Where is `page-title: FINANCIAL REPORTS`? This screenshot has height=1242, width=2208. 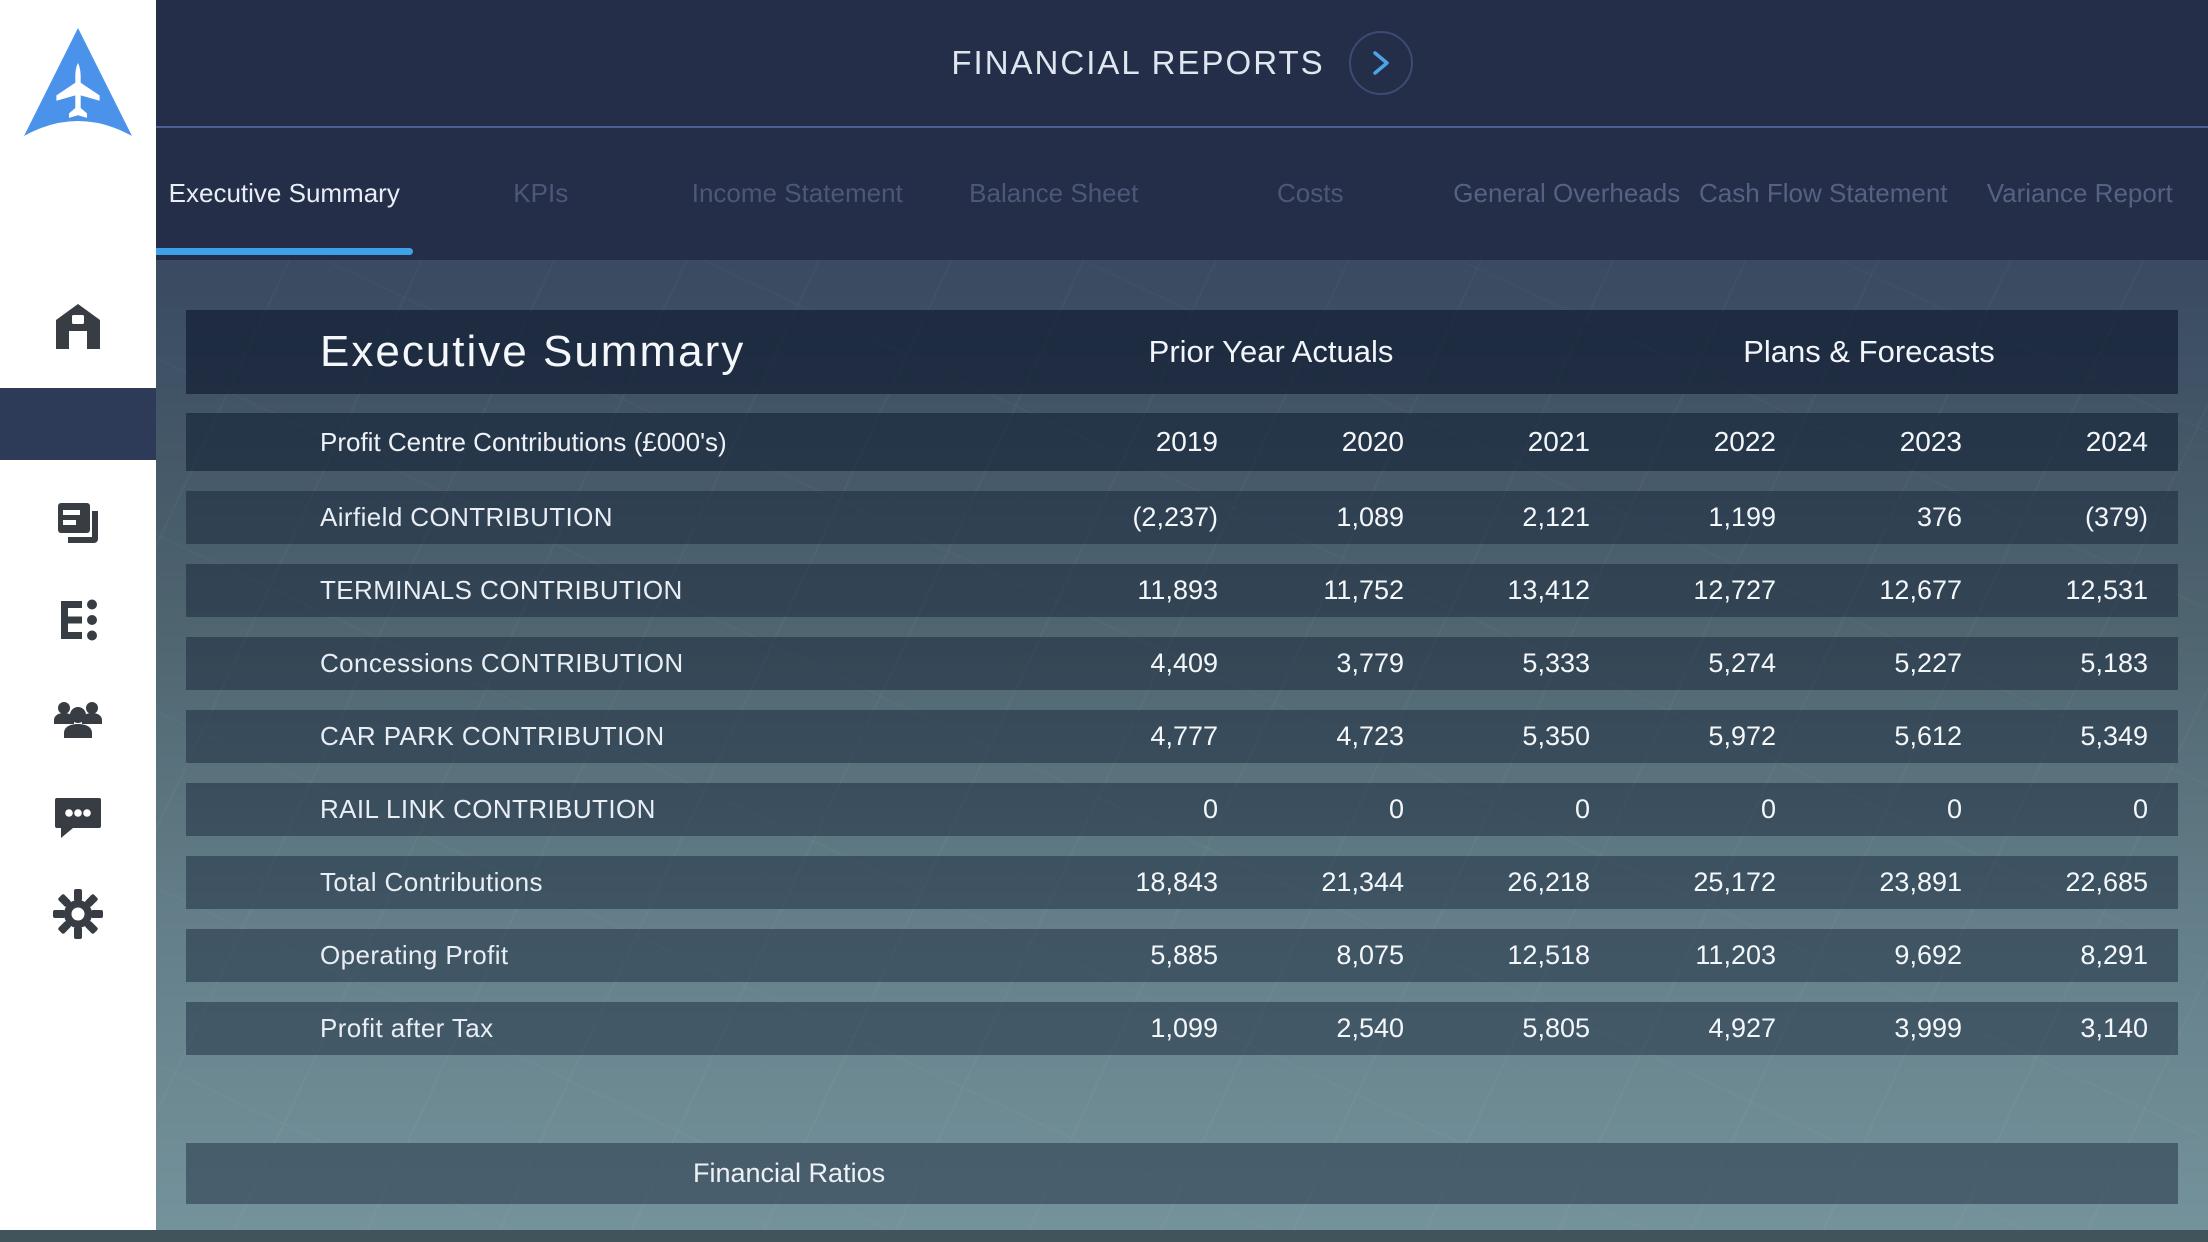
page-title: FINANCIAL REPORTS is located at coordinates (1138, 62).